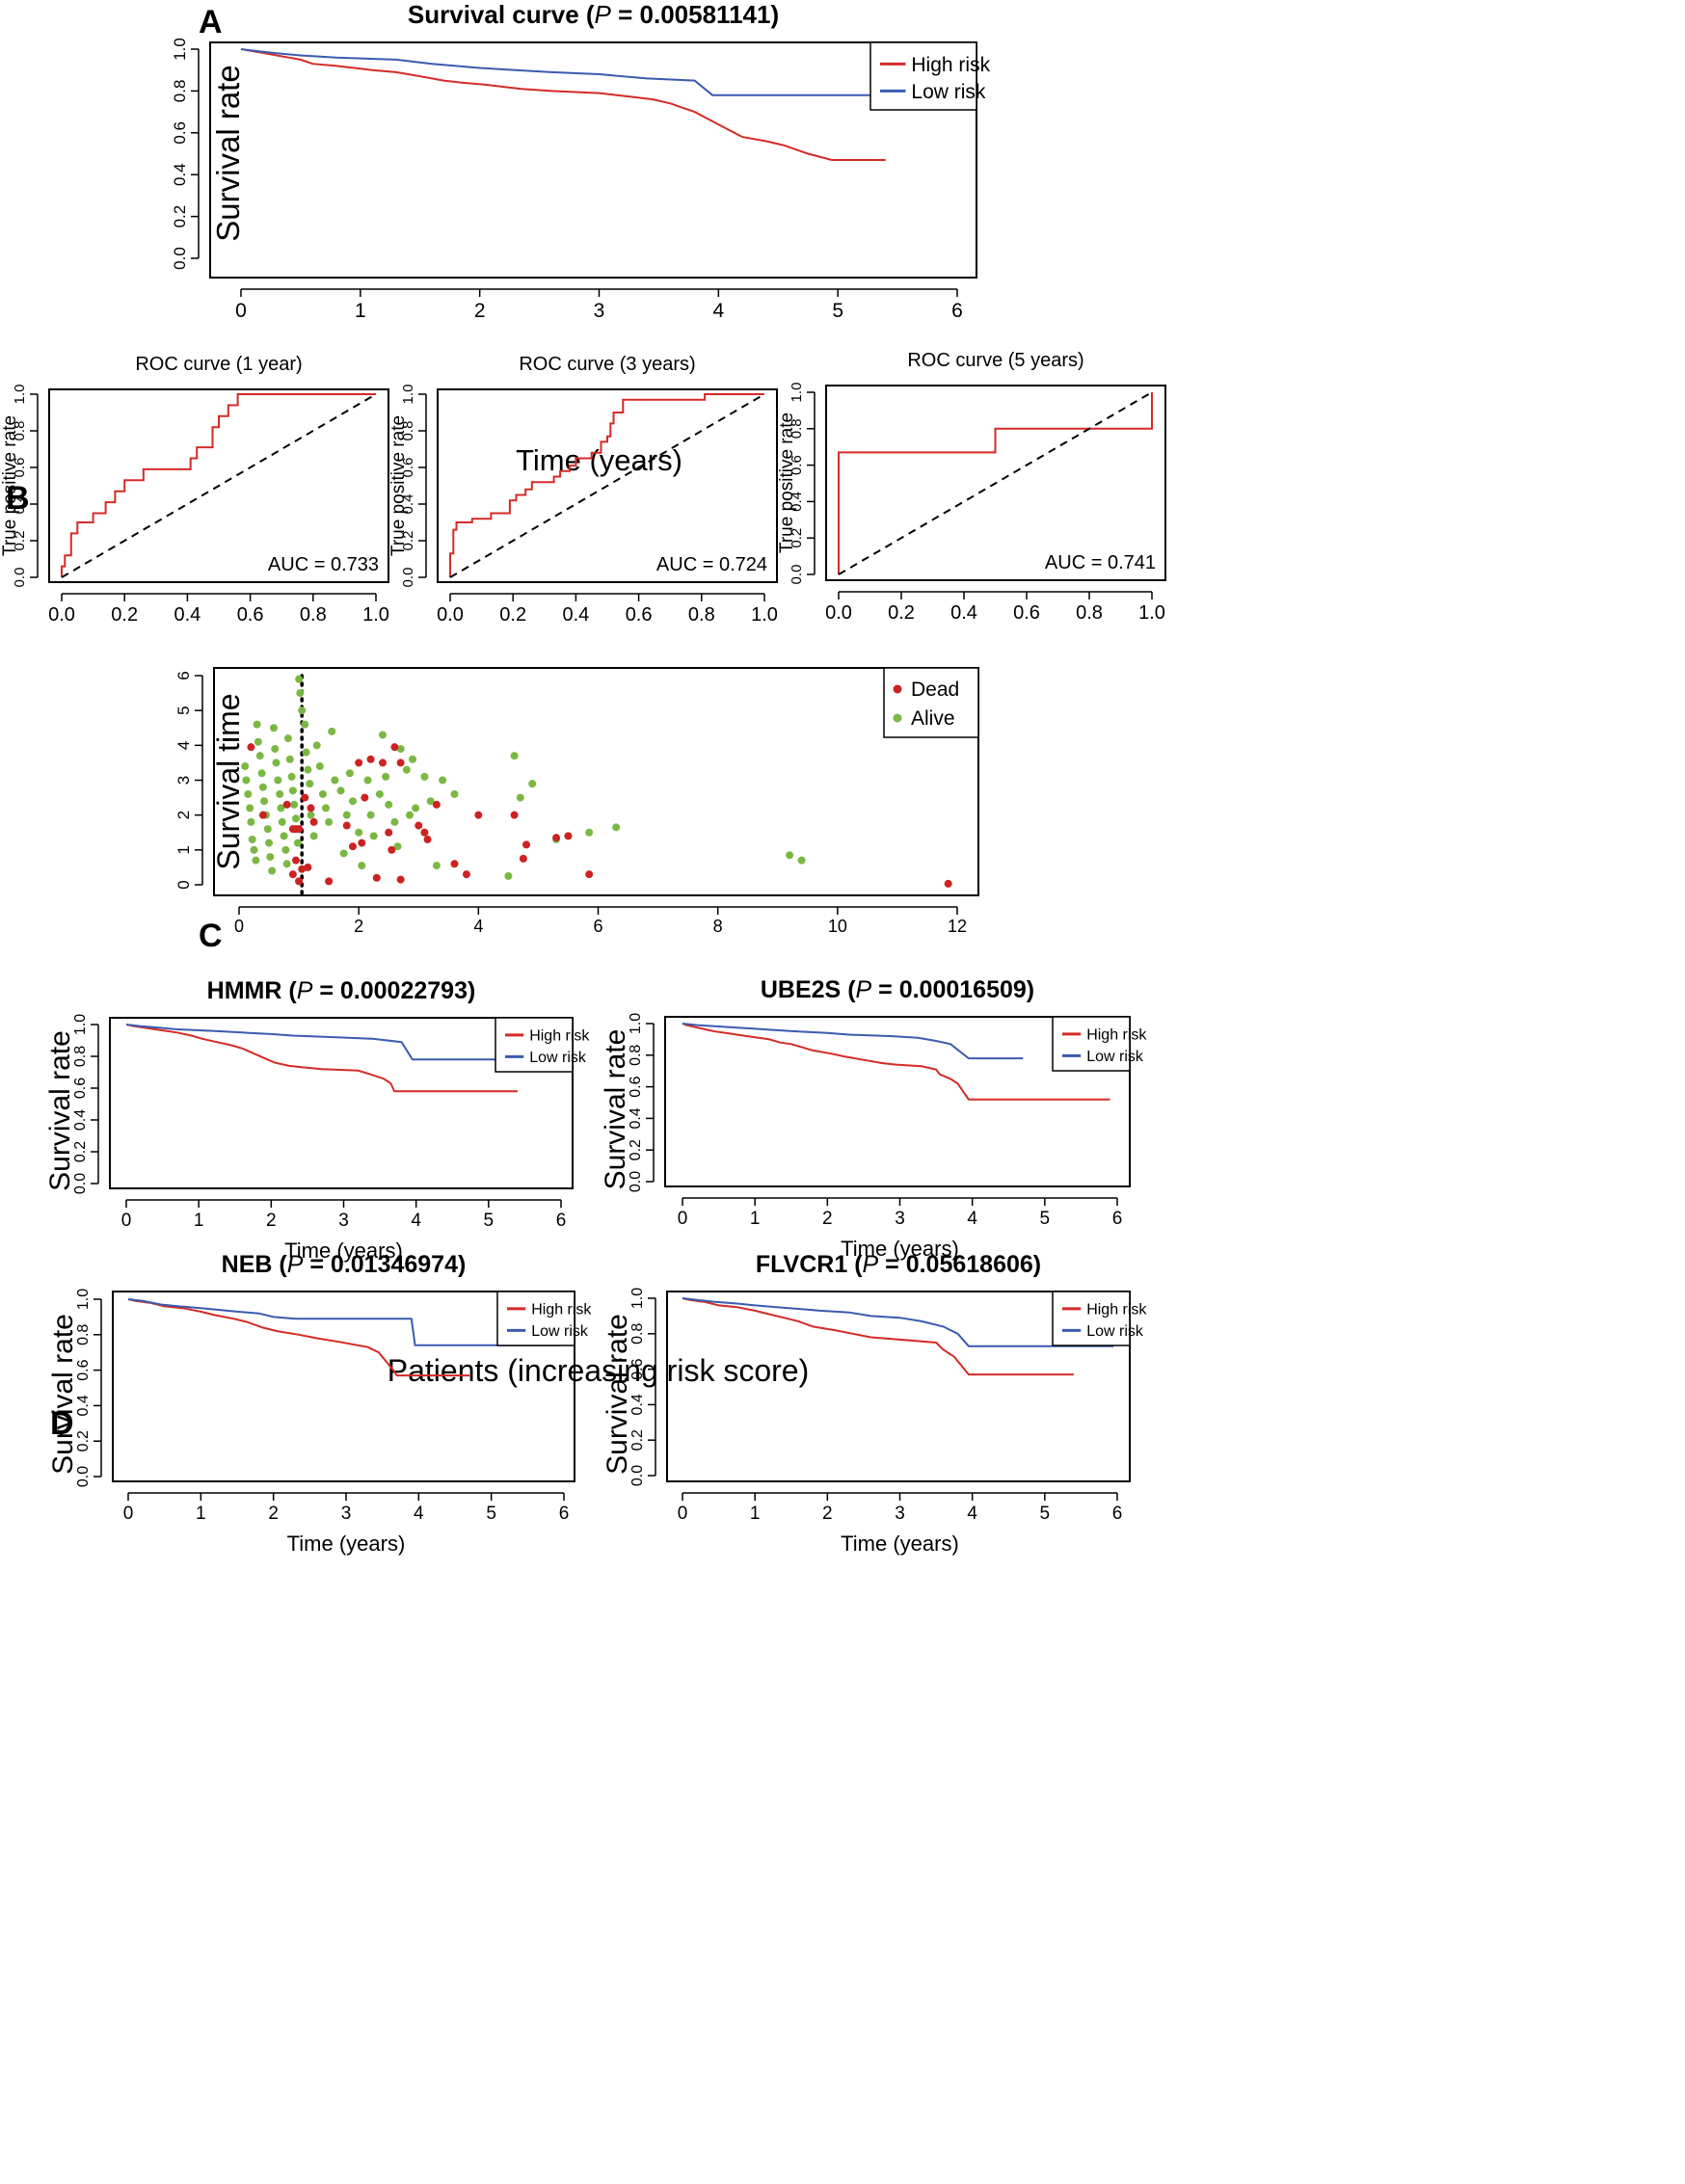  I want to click on x-tick-label: 3, so click(900, 1219).